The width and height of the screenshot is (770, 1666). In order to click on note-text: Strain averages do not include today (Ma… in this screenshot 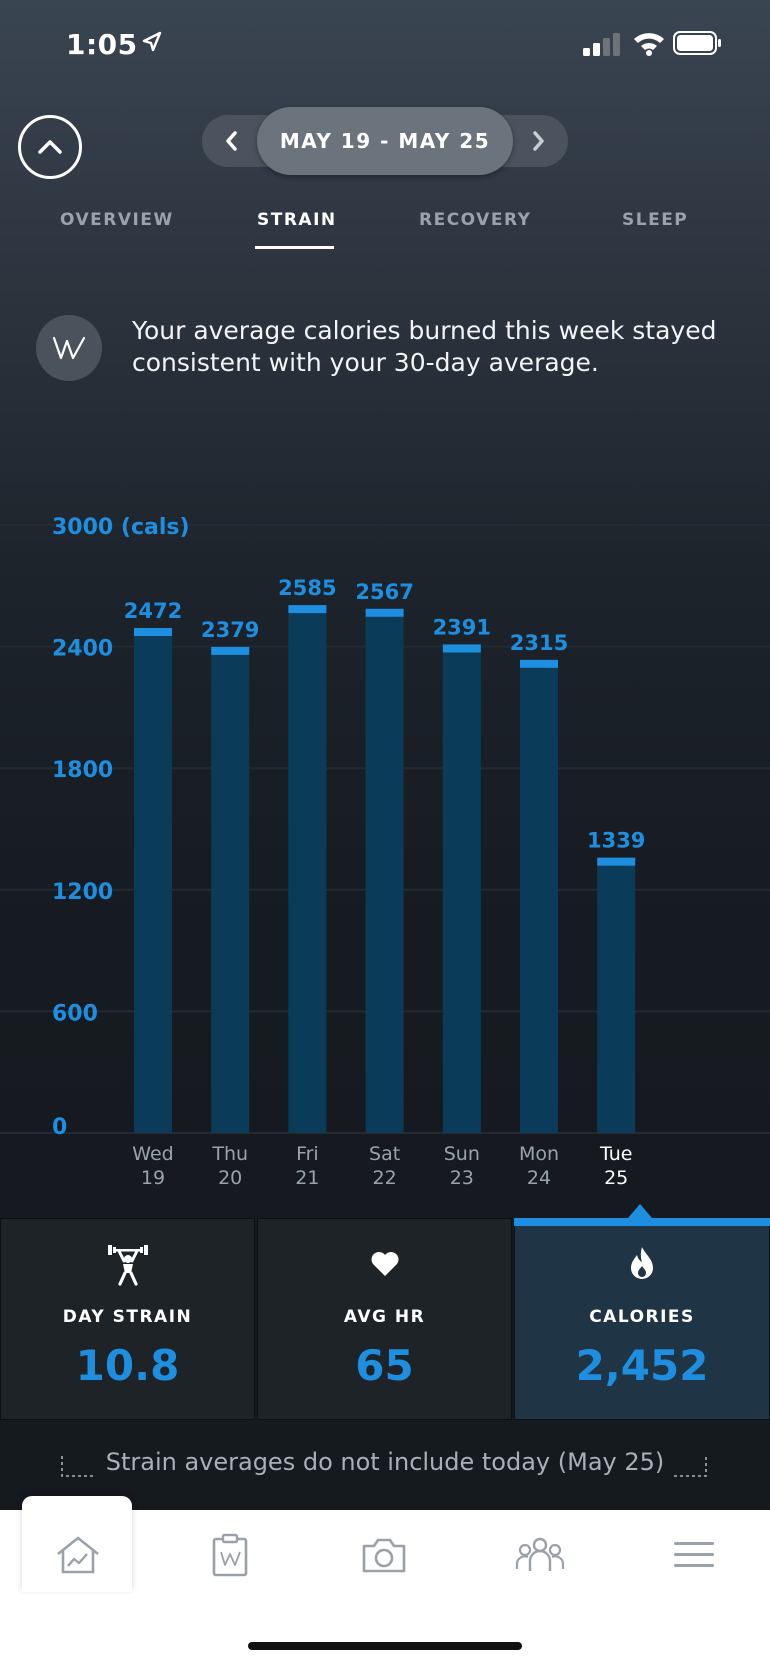, I will do `click(385, 1462)`.